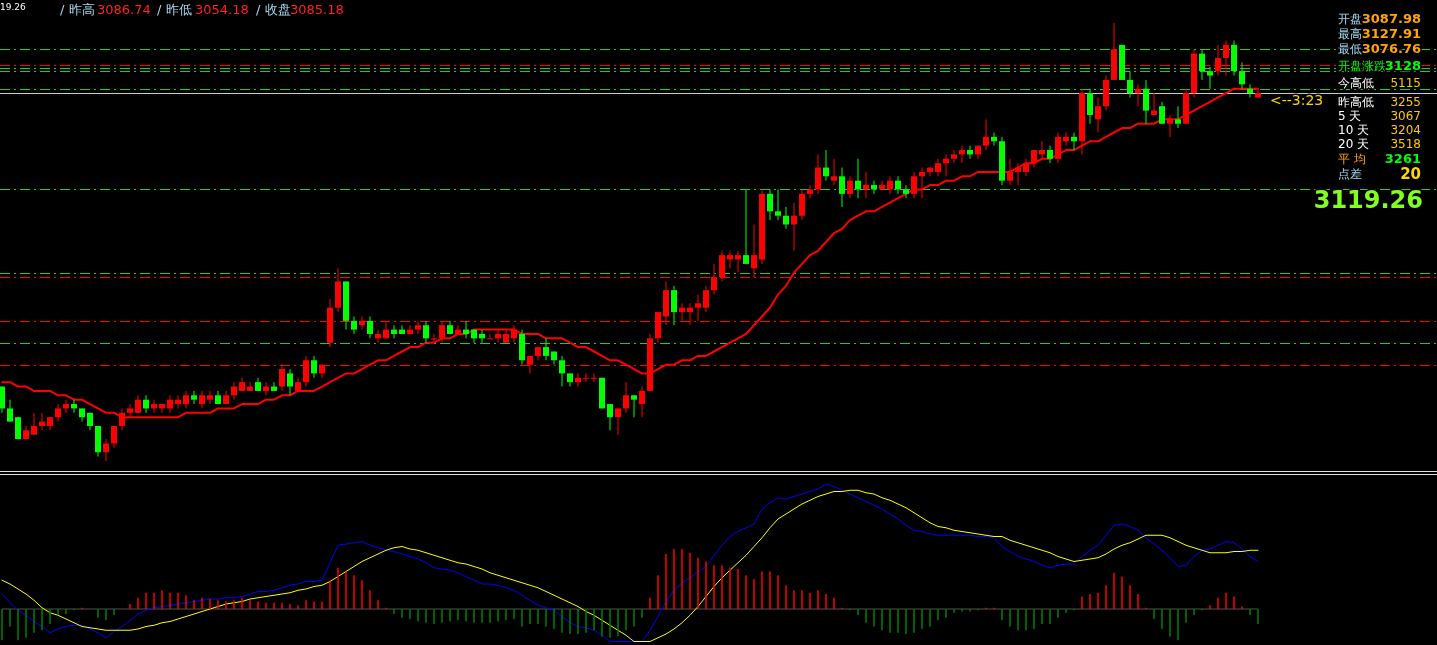  What do you see at coordinates (1350, 19) in the screenshot?
I see `text: 开盘` at bounding box center [1350, 19].